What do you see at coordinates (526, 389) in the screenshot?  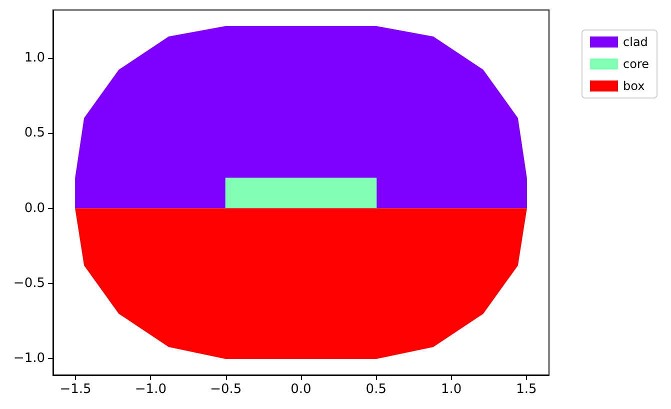 I see `x-tick-label: 1.5` at bounding box center [526, 389].